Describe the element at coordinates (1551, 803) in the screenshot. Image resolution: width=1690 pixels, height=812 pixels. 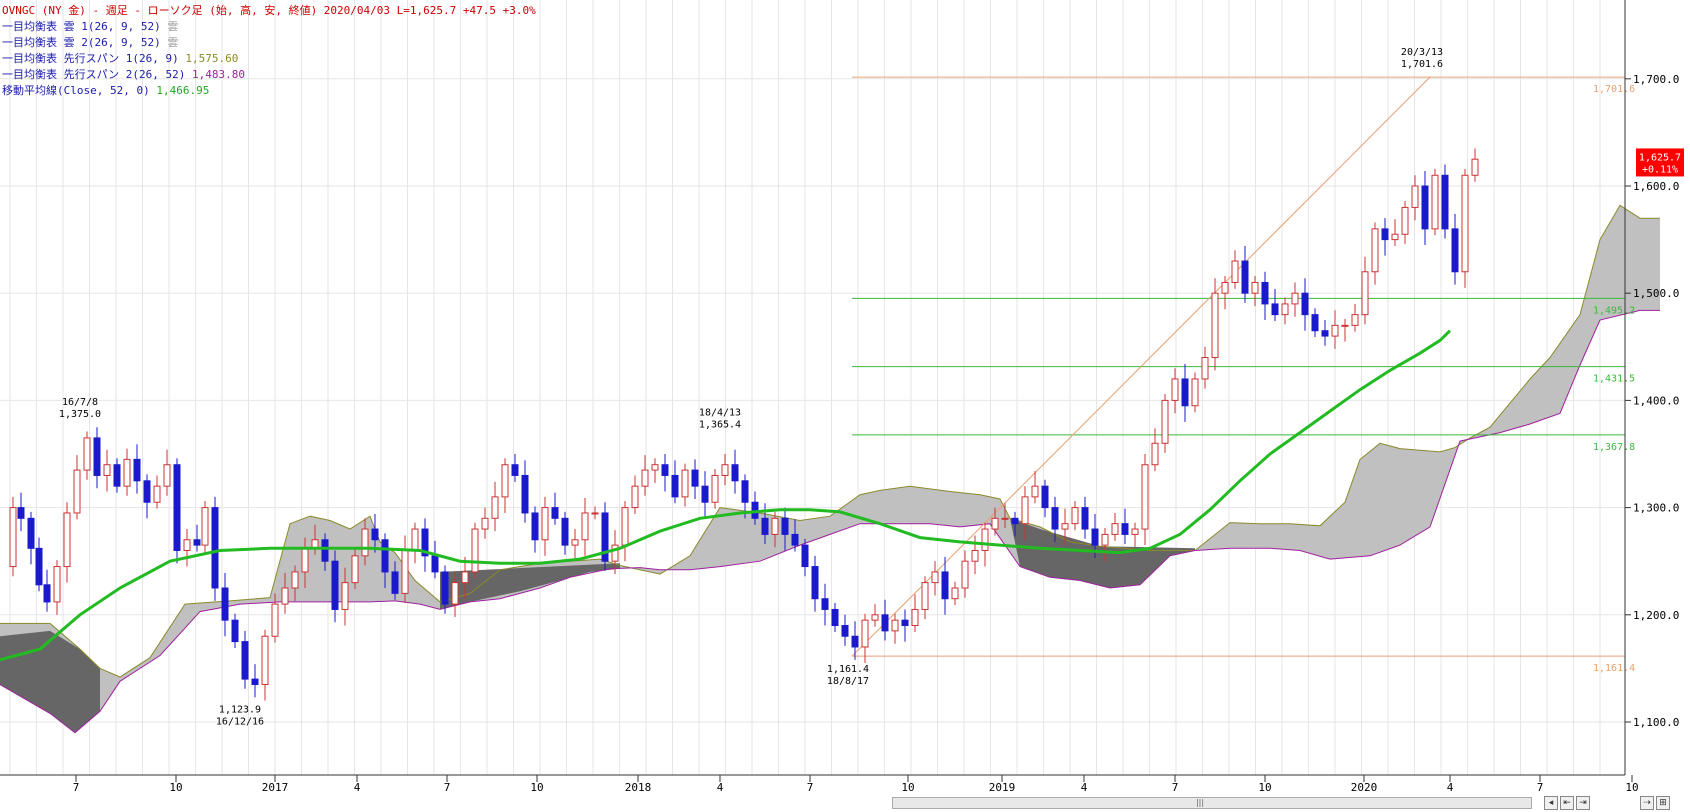
I see `scroll-left-icon: ◂` at that location.